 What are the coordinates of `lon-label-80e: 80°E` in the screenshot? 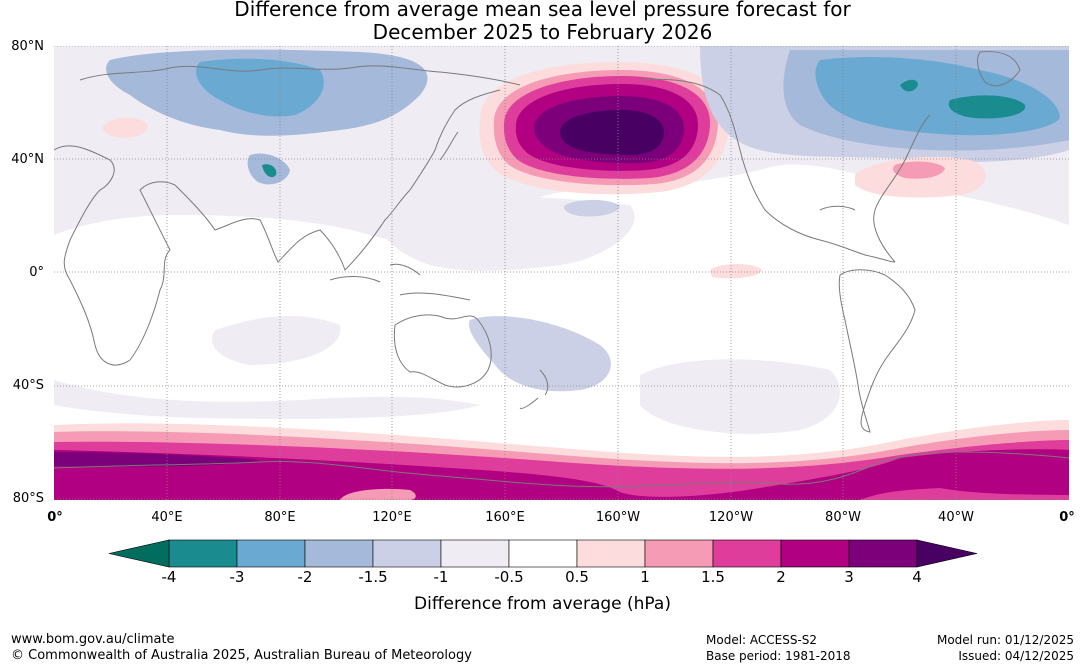 It's located at (280, 517).